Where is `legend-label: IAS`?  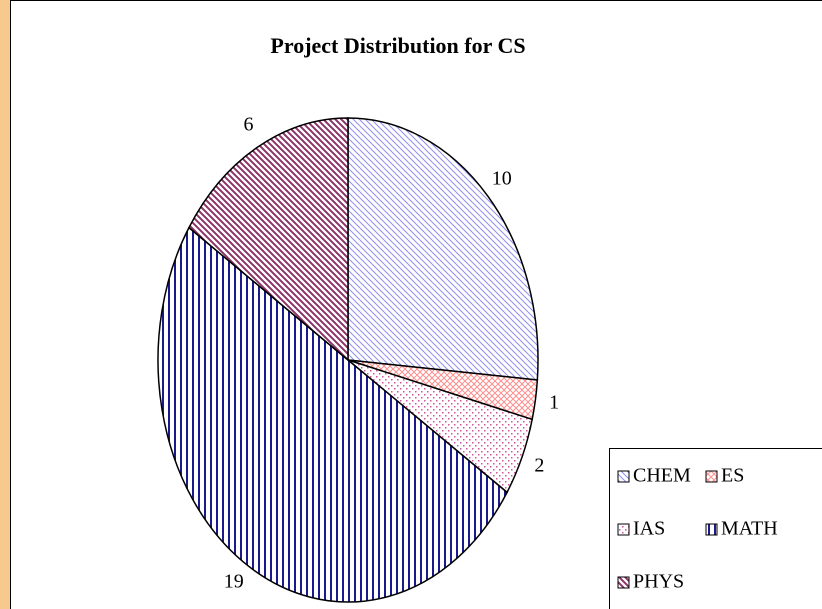 legend-label: IAS is located at coordinates (649, 529).